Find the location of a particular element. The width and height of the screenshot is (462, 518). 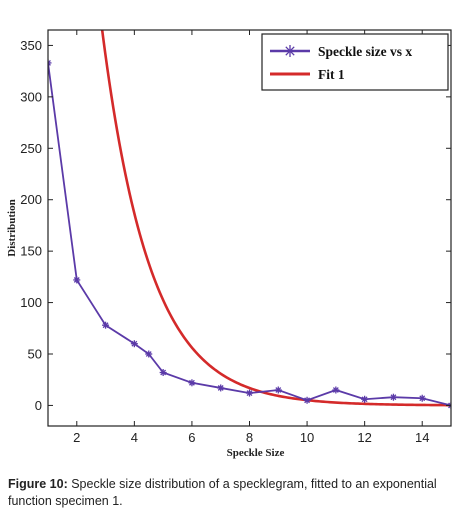

y-tick-label: 50 is located at coordinates (35, 354).